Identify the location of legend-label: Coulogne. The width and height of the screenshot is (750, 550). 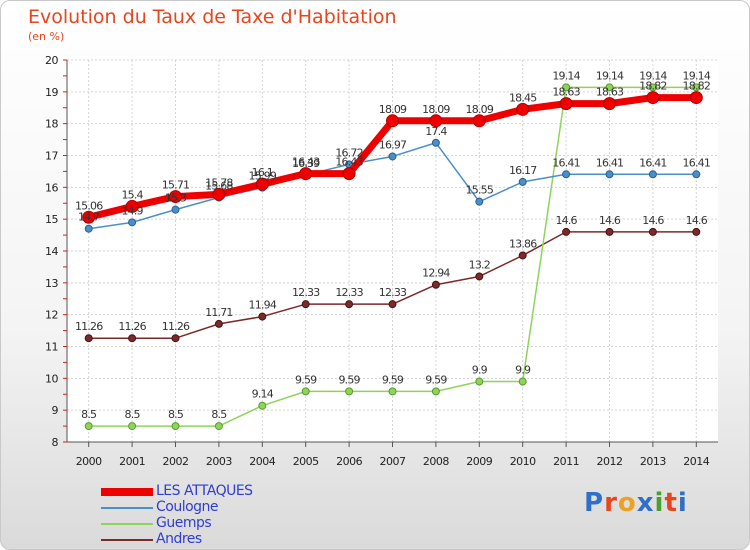
(187, 507).